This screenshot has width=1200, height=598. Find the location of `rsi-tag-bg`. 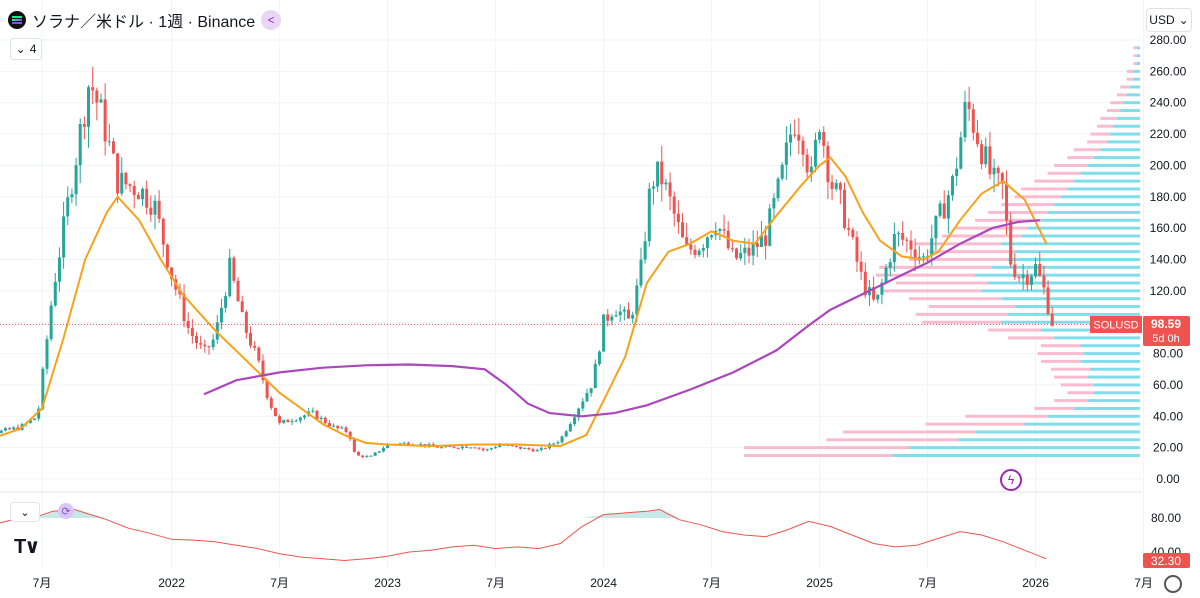

rsi-tag-bg is located at coordinates (1166, 560).